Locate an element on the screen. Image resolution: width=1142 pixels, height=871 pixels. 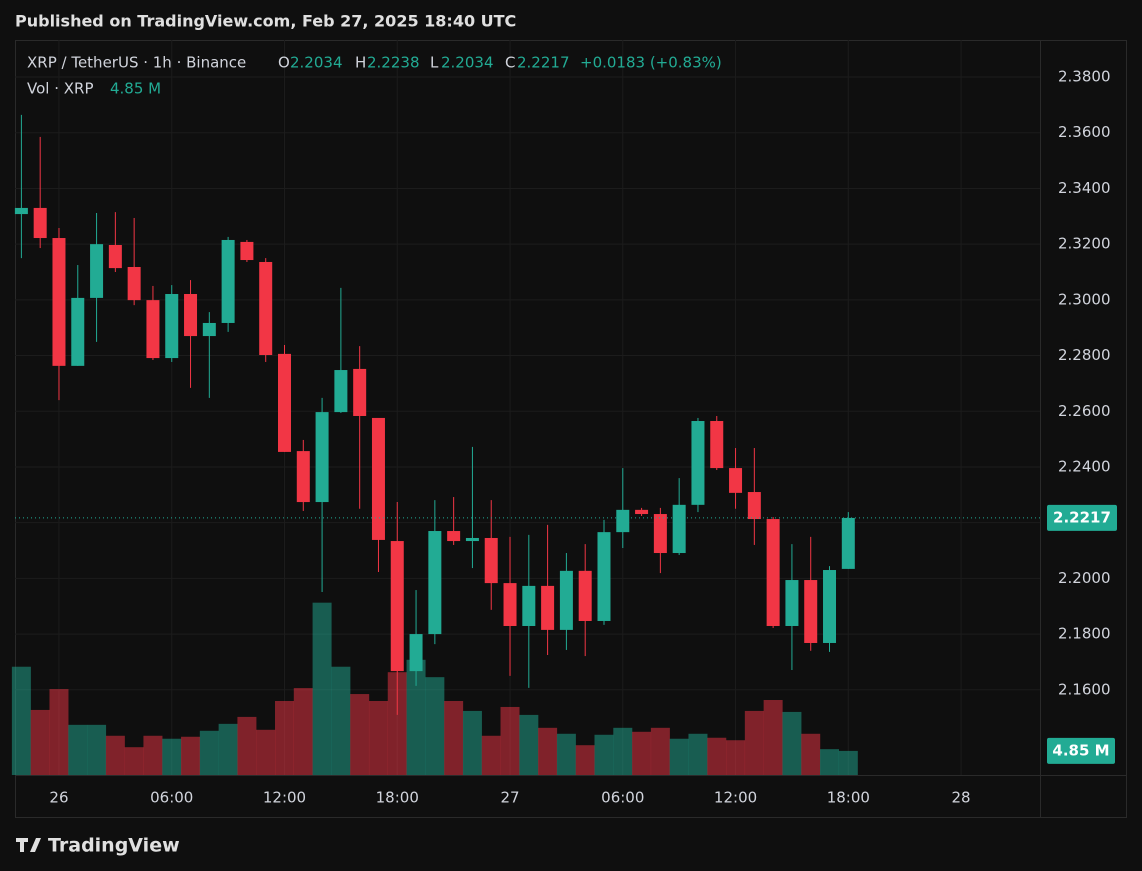
y-tick-label: 2.1600 is located at coordinates (1084, 689).